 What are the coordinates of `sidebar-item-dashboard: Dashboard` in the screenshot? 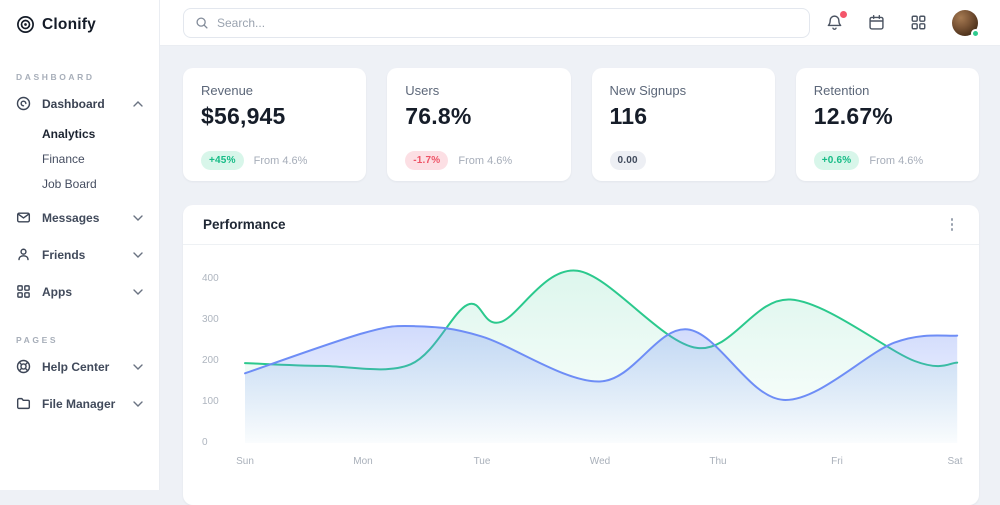 It's located at (79, 103).